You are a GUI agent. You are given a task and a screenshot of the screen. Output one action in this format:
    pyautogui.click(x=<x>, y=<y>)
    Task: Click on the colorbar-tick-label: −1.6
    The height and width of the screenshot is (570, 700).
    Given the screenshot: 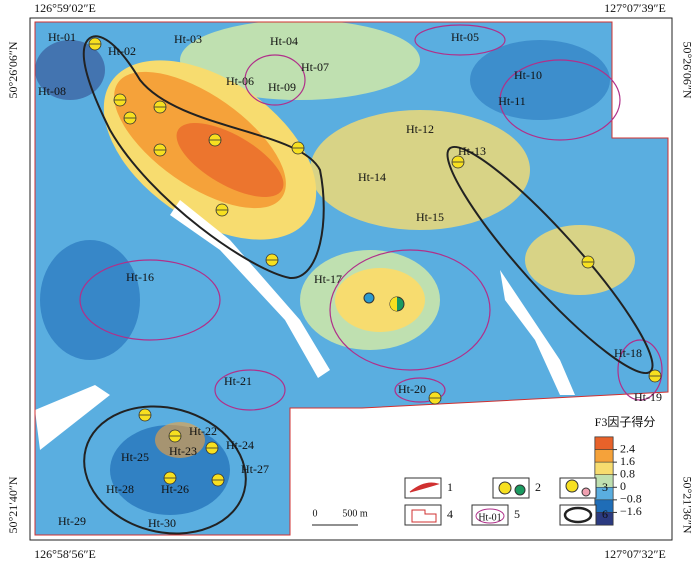 What is the action you would take?
    pyautogui.click(x=631, y=511)
    